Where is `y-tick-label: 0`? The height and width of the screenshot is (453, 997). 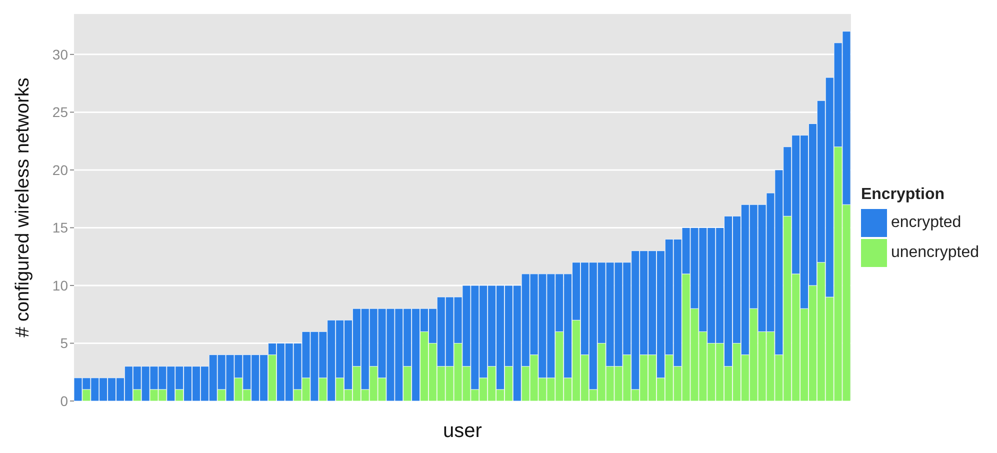 y-tick-label: 0 is located at coordinates (64, 400).